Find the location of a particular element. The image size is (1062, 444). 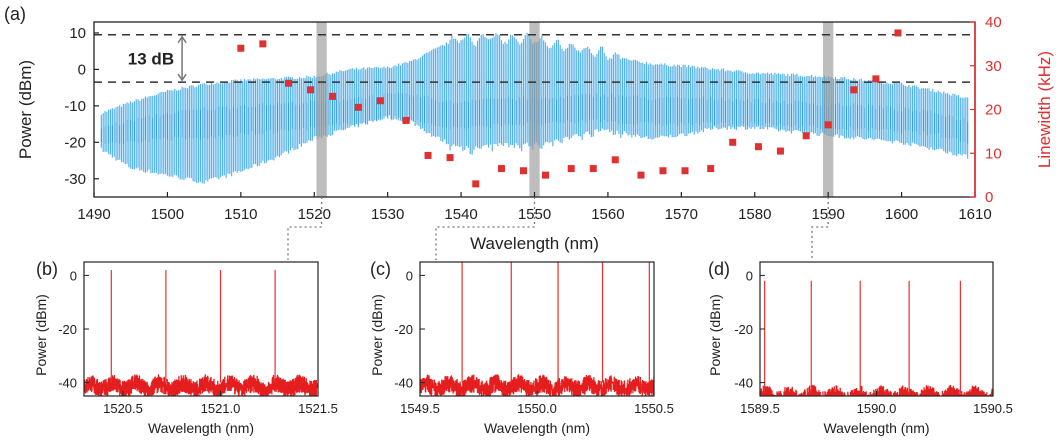

x-tick-label: 1500 is located at coordinates (167, 214).